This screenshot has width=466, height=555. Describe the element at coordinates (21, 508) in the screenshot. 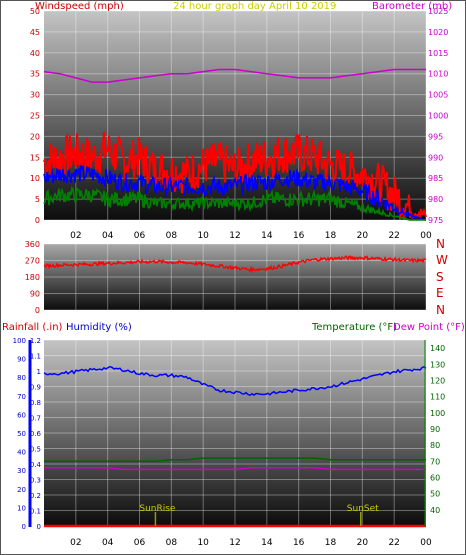

I see `humidity-tick-label: 10` at that location.